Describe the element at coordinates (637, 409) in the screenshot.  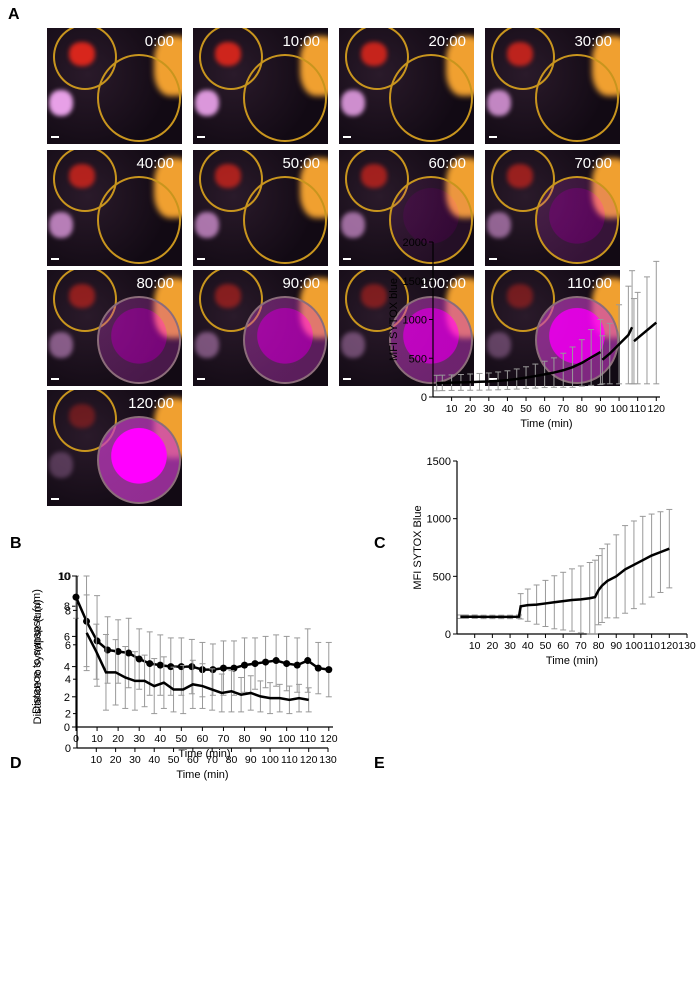
I see `x-tick-label: 110` at that location.